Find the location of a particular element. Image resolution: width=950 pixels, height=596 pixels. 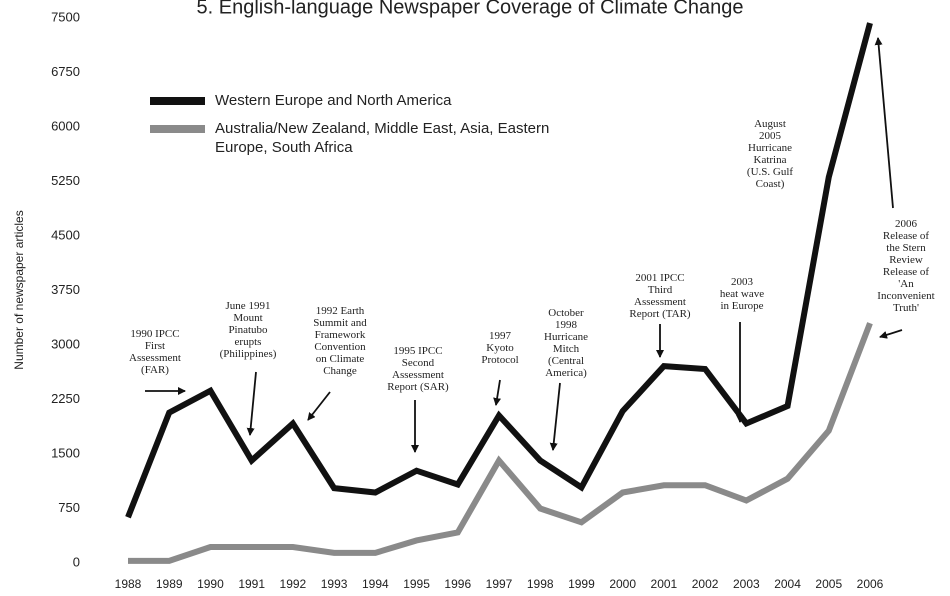

x-tick-label: 1990 is located at coordinates (210, 584).